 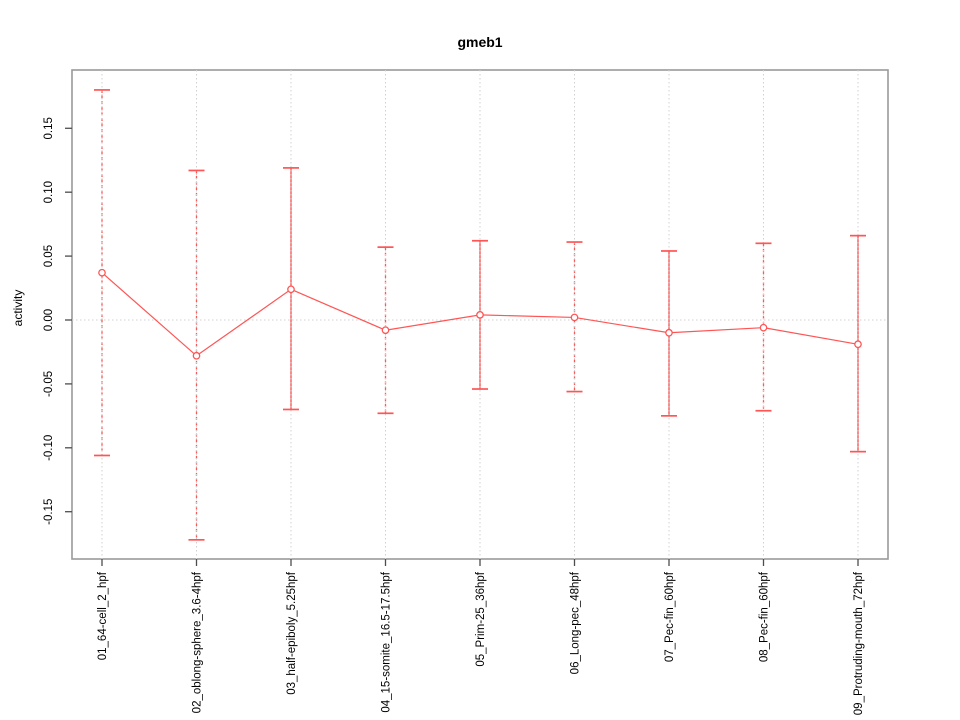 I want to click on x-tick-label: 01_64-cell_2_hpf, so click(x=103, y=615).